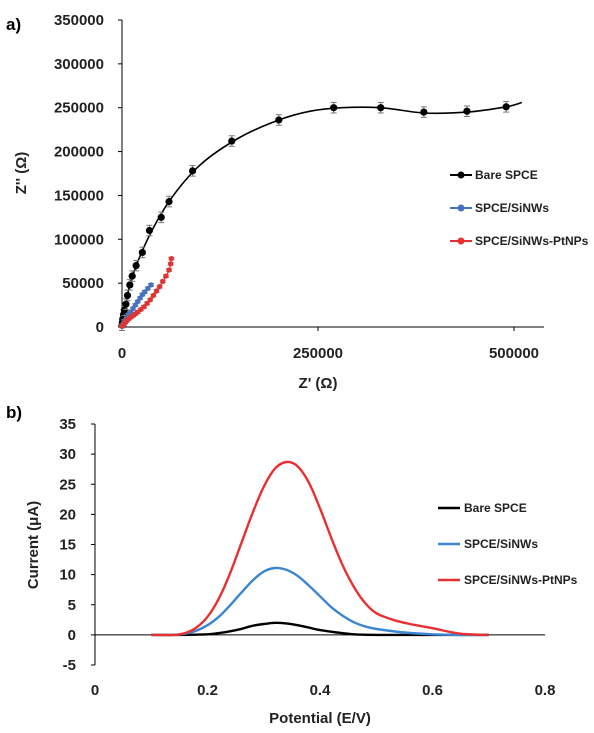 Image resolution: width=594 pixels, height=733 pixels. I want to click on y-tick-label: 150000, so click(79, 195).